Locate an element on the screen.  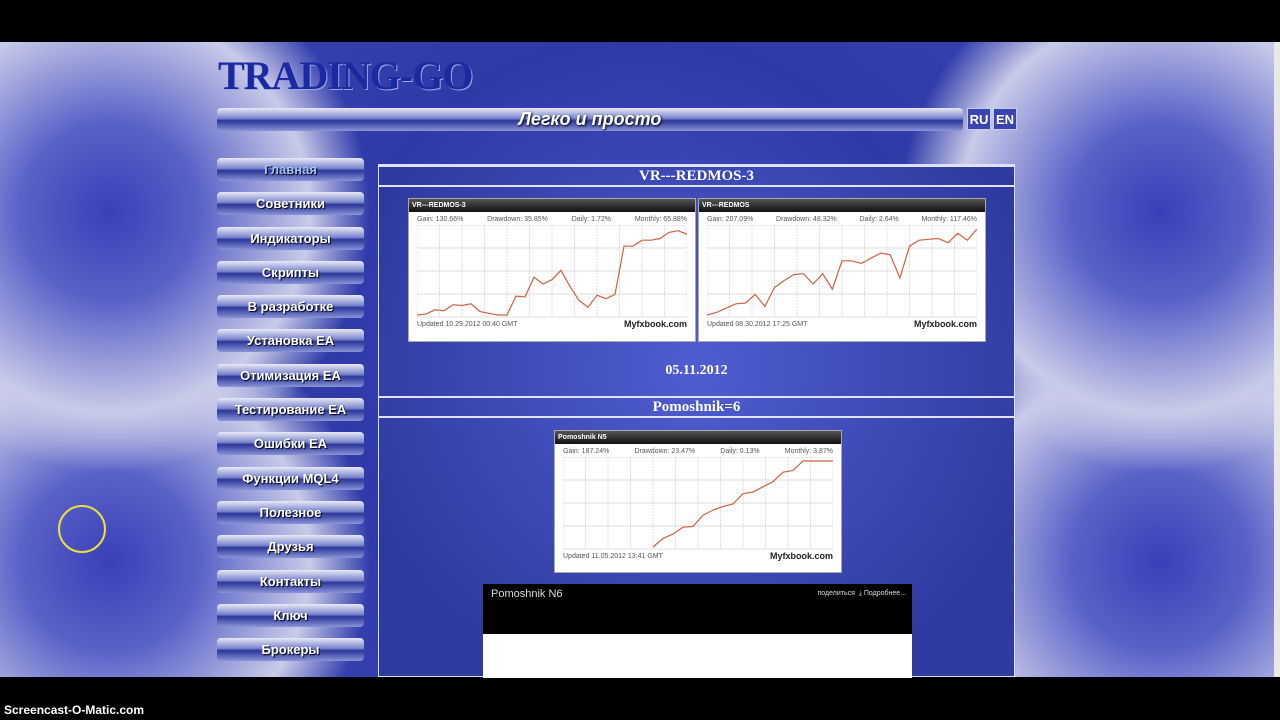
widget-title: VR---REDMOS is located at coordinates (842, 205).